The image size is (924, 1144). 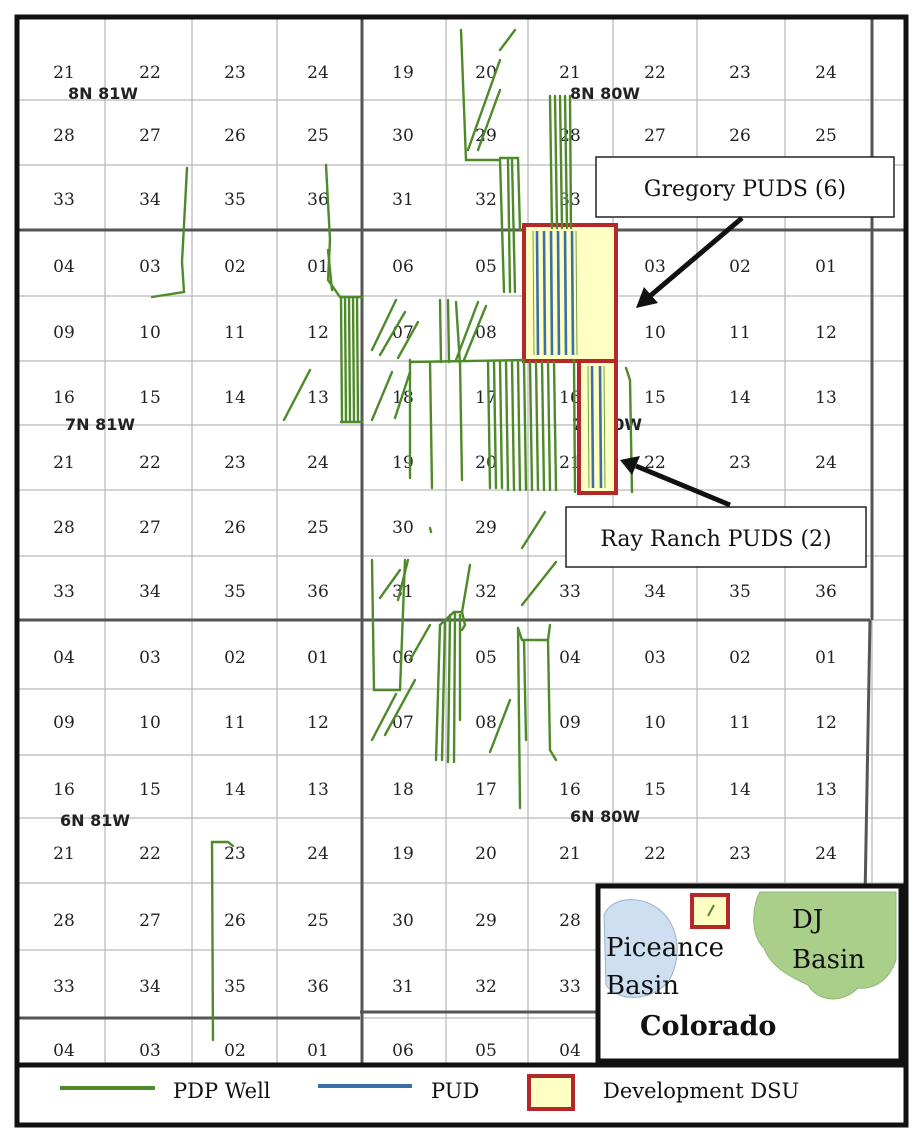 What do you see at coordinates (403, 854) in the screenshot?
I see `section-number: 19` at bounding box center [403, 854].